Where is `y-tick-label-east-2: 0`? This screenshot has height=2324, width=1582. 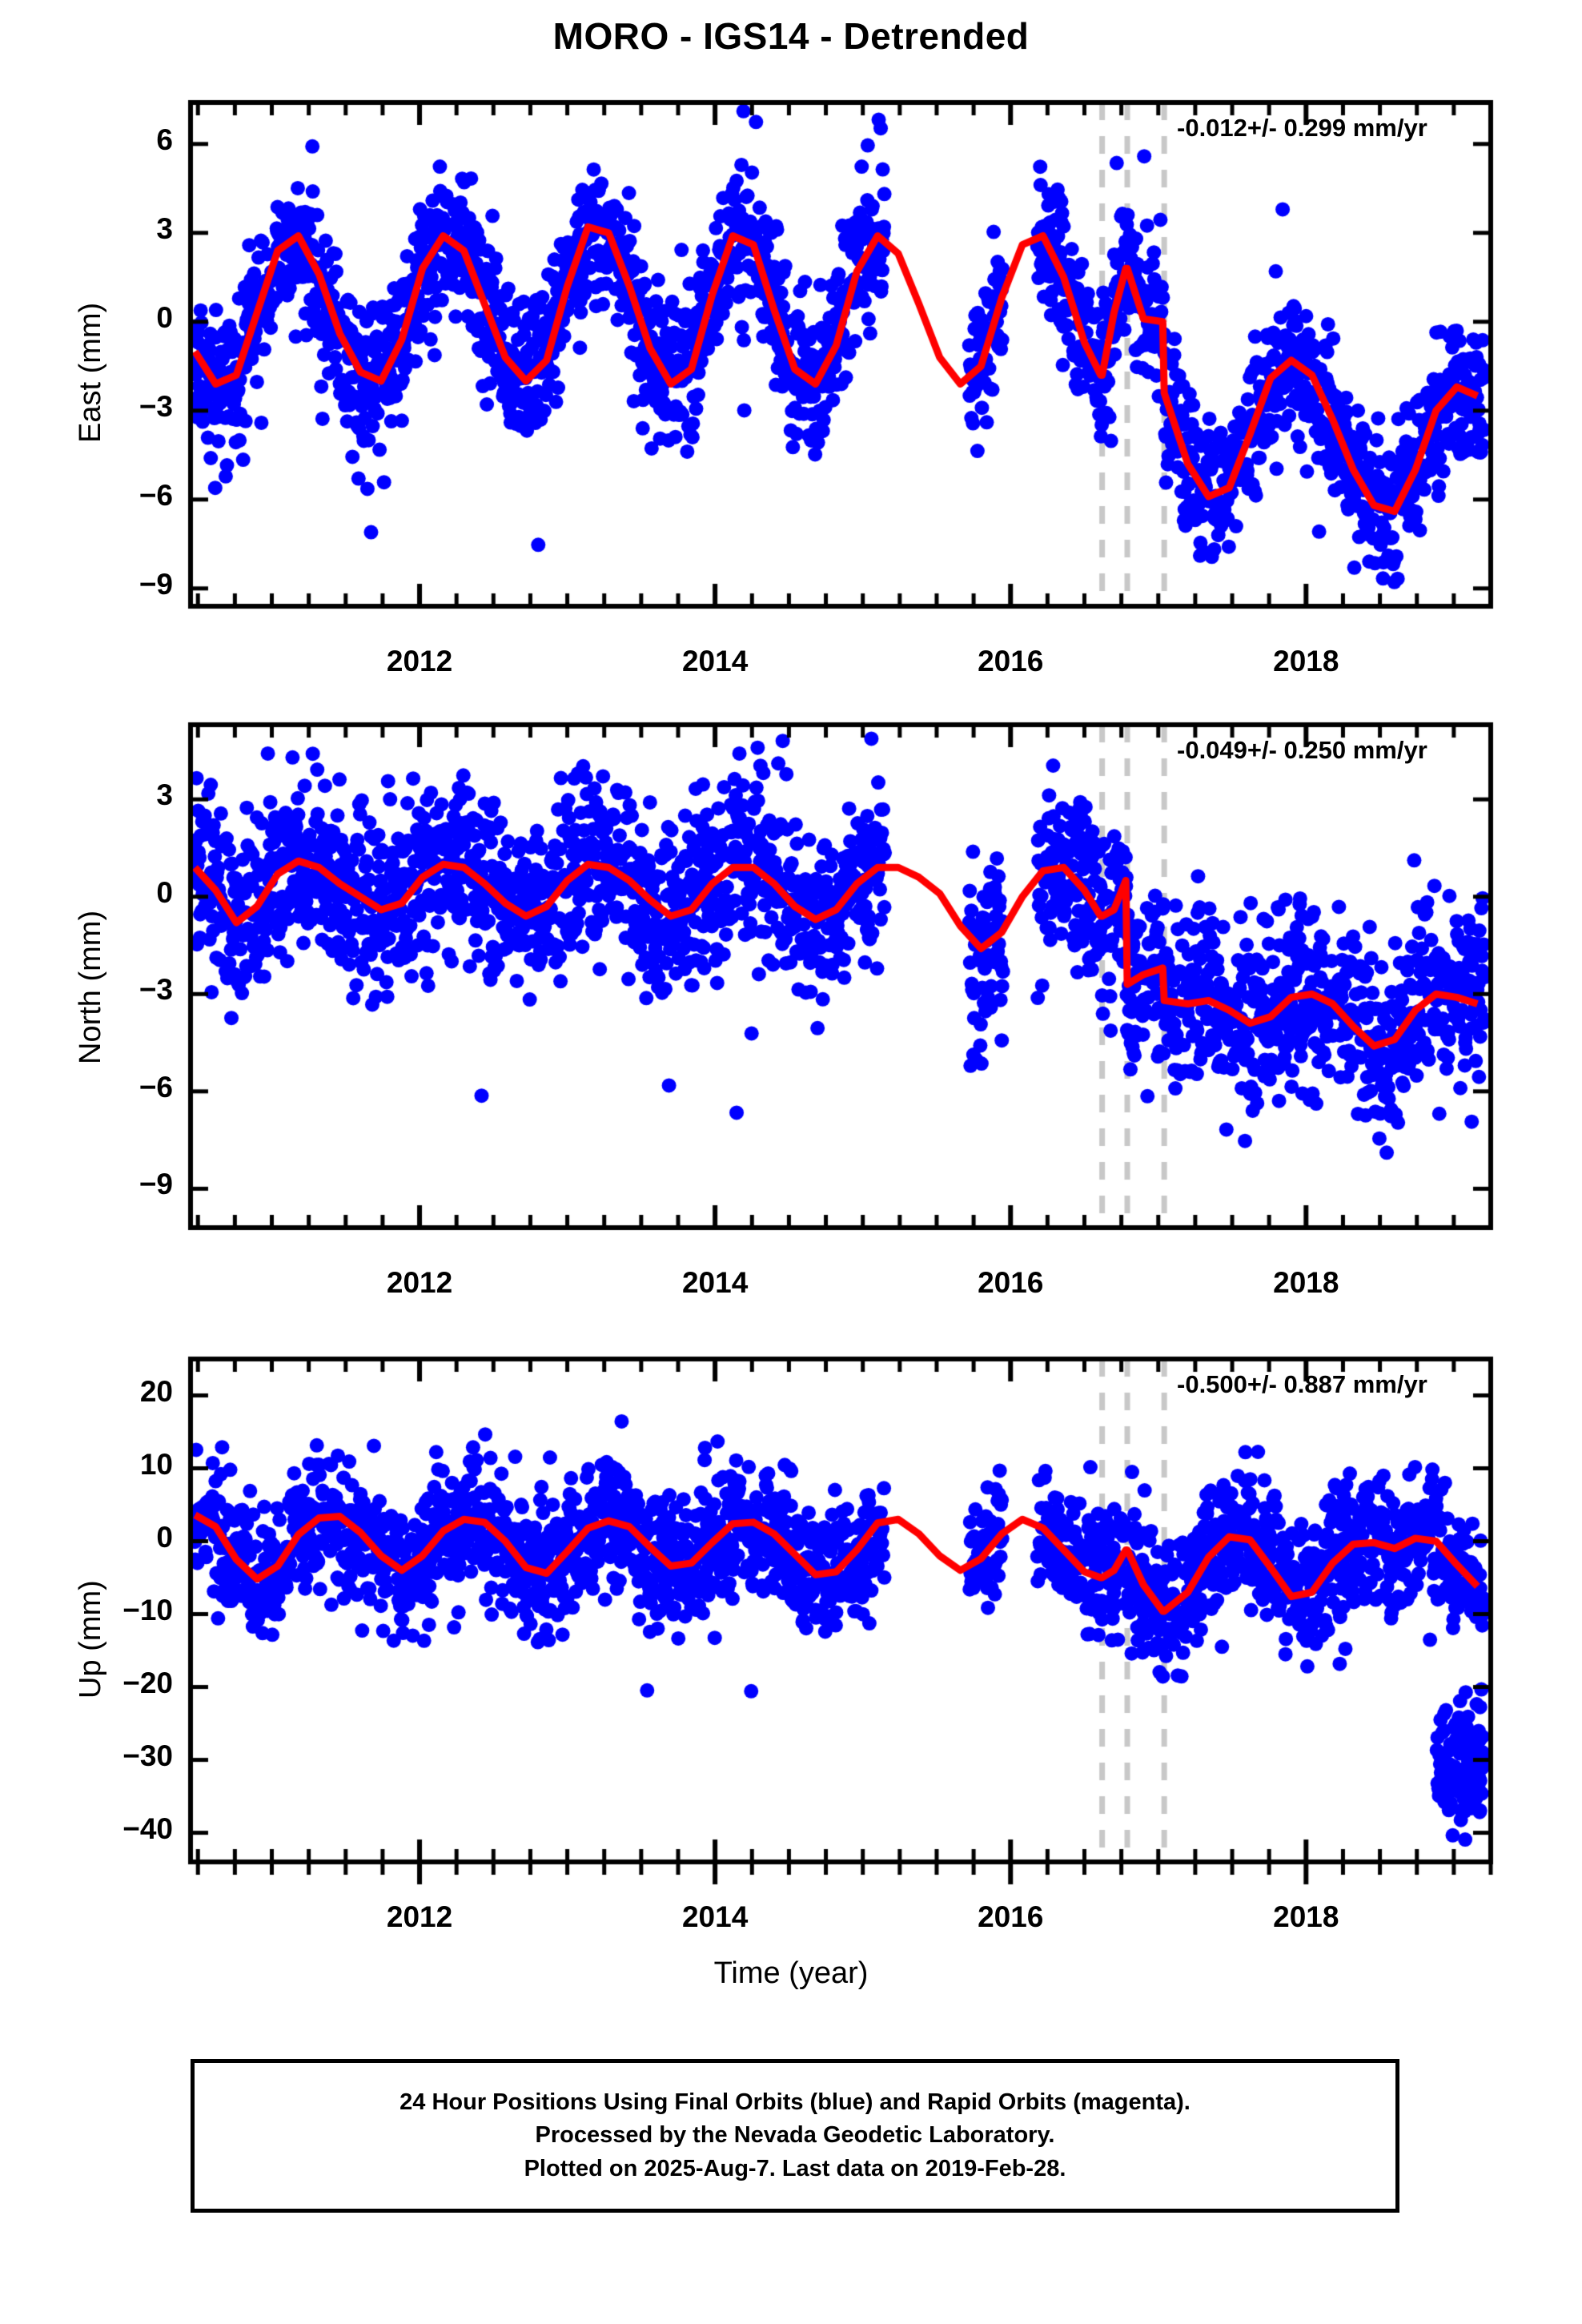 y-tick-label-east-2: 0 is located at coordinates (164, 317).